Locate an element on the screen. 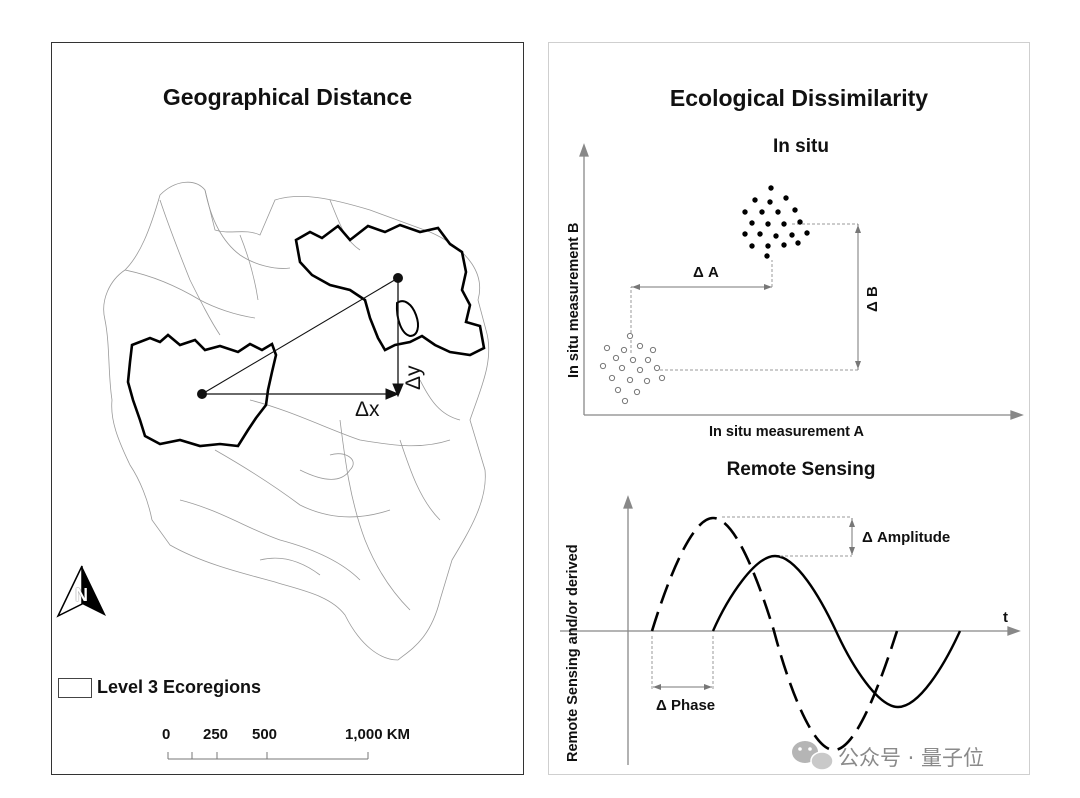  ecoregion-west is located at coordinates (202, 390).